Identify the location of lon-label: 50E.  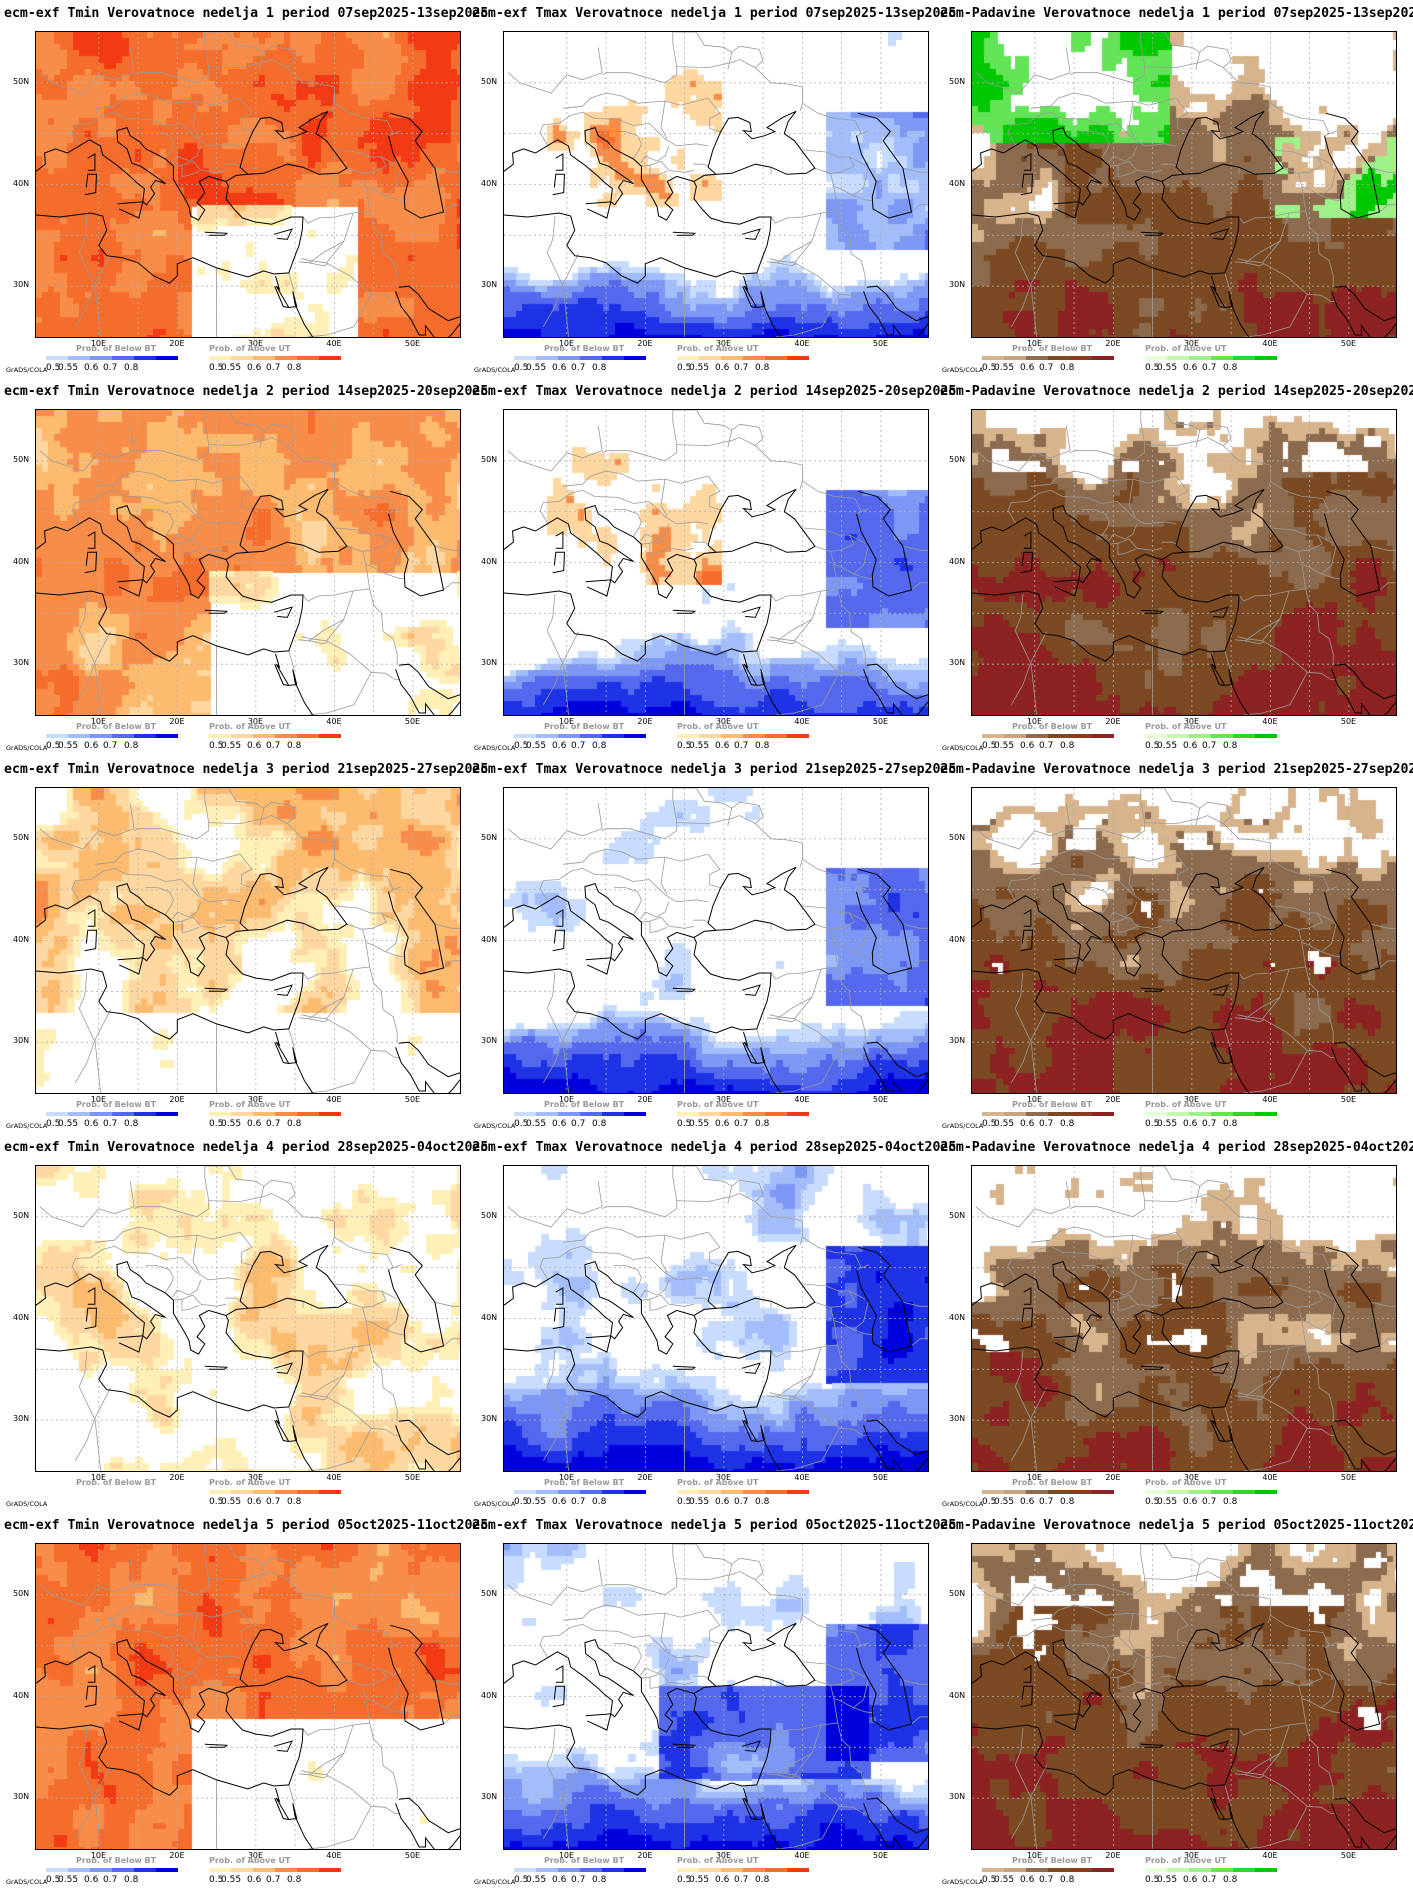
(412, 1855).